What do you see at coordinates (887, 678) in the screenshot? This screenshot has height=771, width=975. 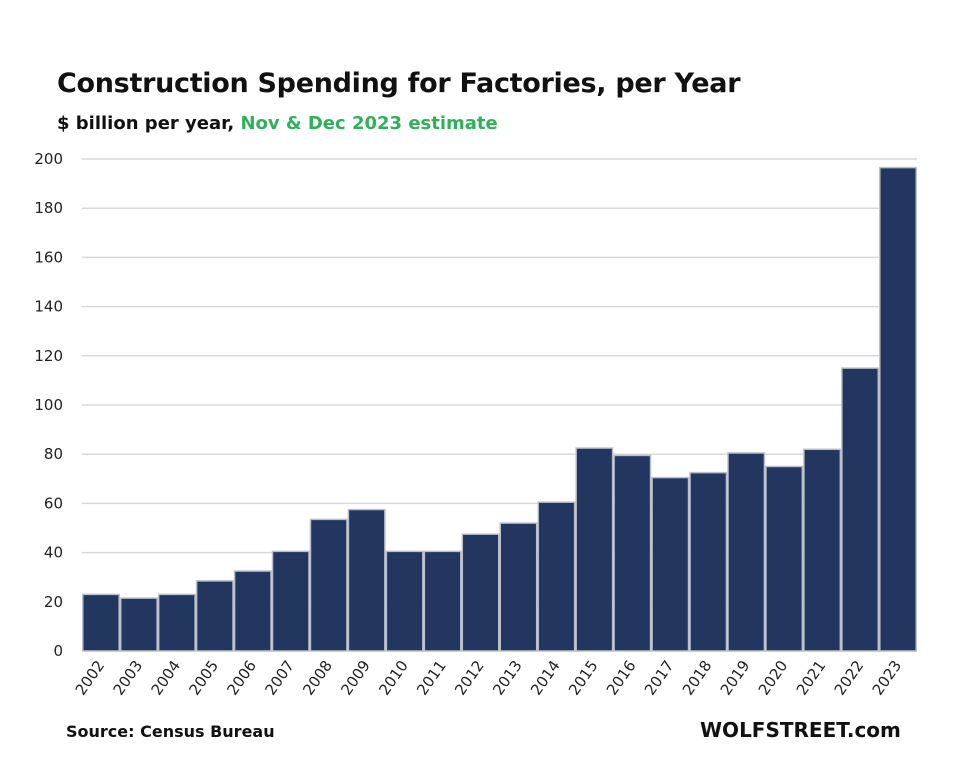 I see `x-tick-label: 2023` at bounding box center [887, 678].